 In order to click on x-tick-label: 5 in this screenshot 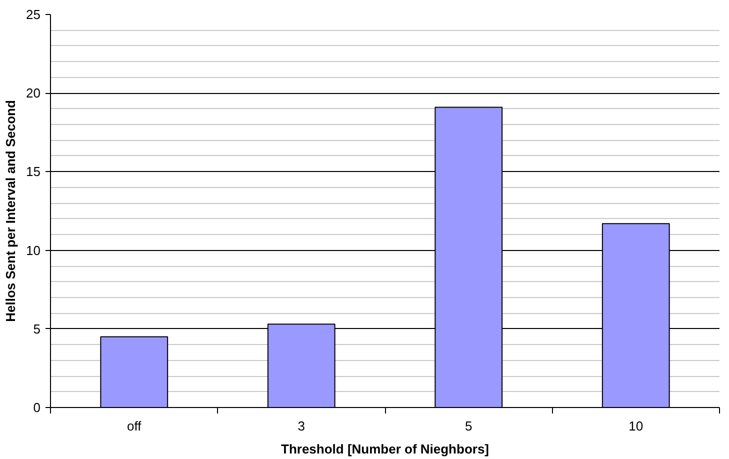, I will do `click(468, 426)`.